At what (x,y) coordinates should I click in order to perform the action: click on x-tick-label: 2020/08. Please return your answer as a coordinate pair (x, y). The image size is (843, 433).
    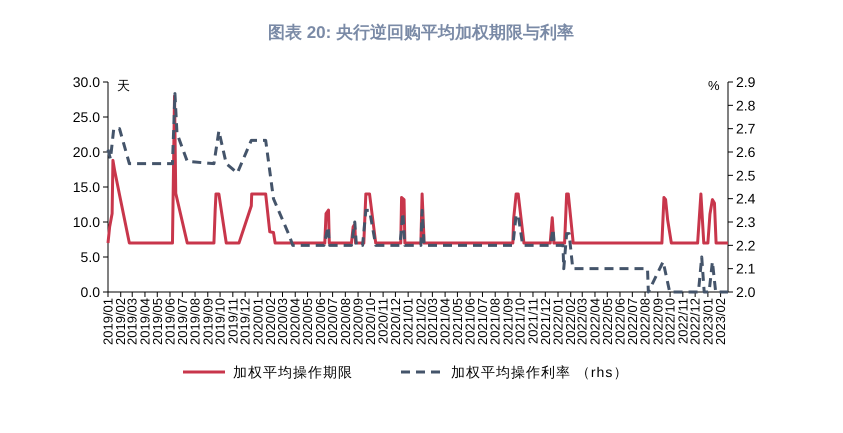
    Looking at the image, I should click on (345, 321).